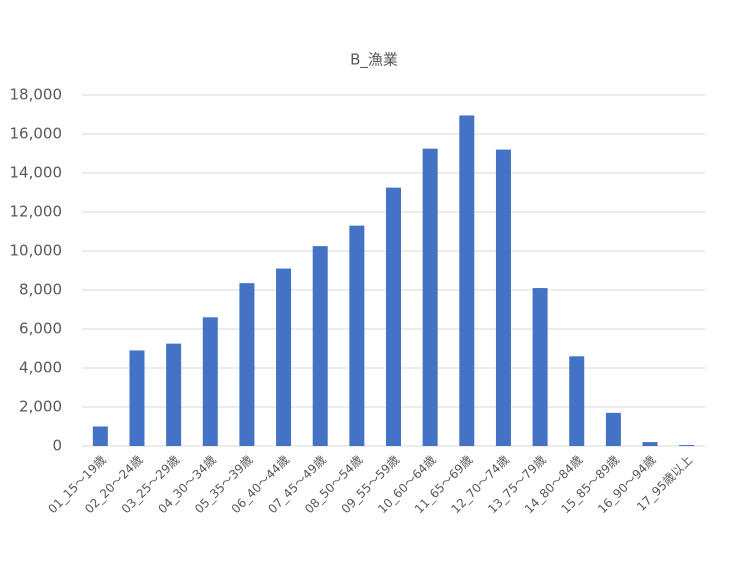  I want to click on y-tick-label: 8,000, so click(40, 290).